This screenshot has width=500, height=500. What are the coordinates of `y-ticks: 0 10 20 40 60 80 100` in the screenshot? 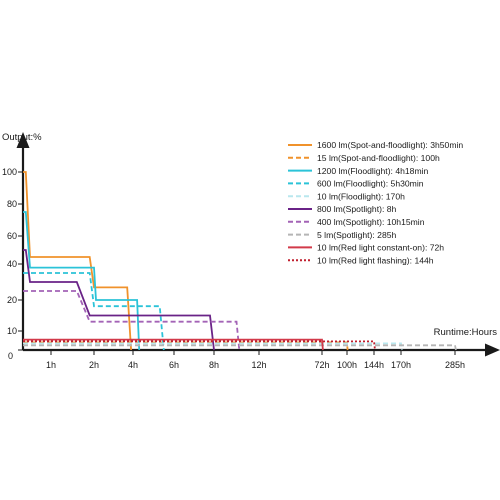 It's located at (12, 264).